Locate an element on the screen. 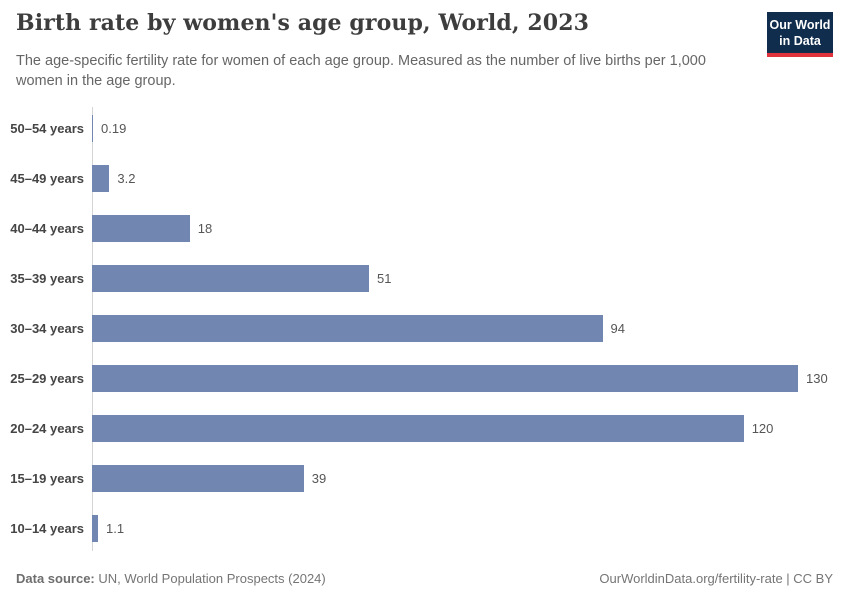 Image resolution: width=850 pixels, height=600 pixels. bar-row: 45–49 years 3.2 is located at coordinates (425, 178).